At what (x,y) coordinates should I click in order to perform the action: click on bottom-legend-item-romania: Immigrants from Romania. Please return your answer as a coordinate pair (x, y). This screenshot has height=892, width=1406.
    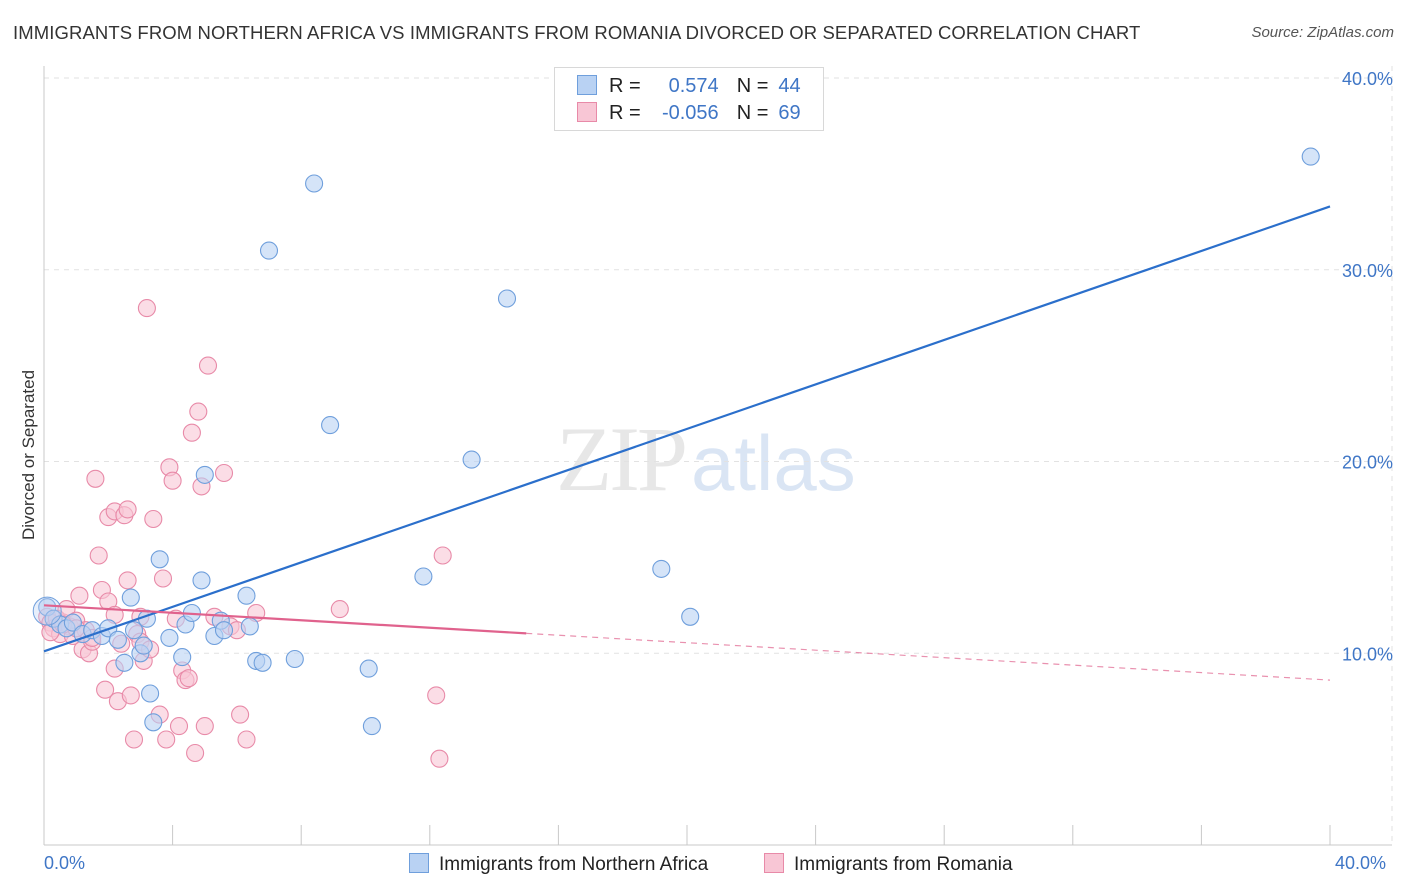
    Looking at the image, I should click on (888, 864).